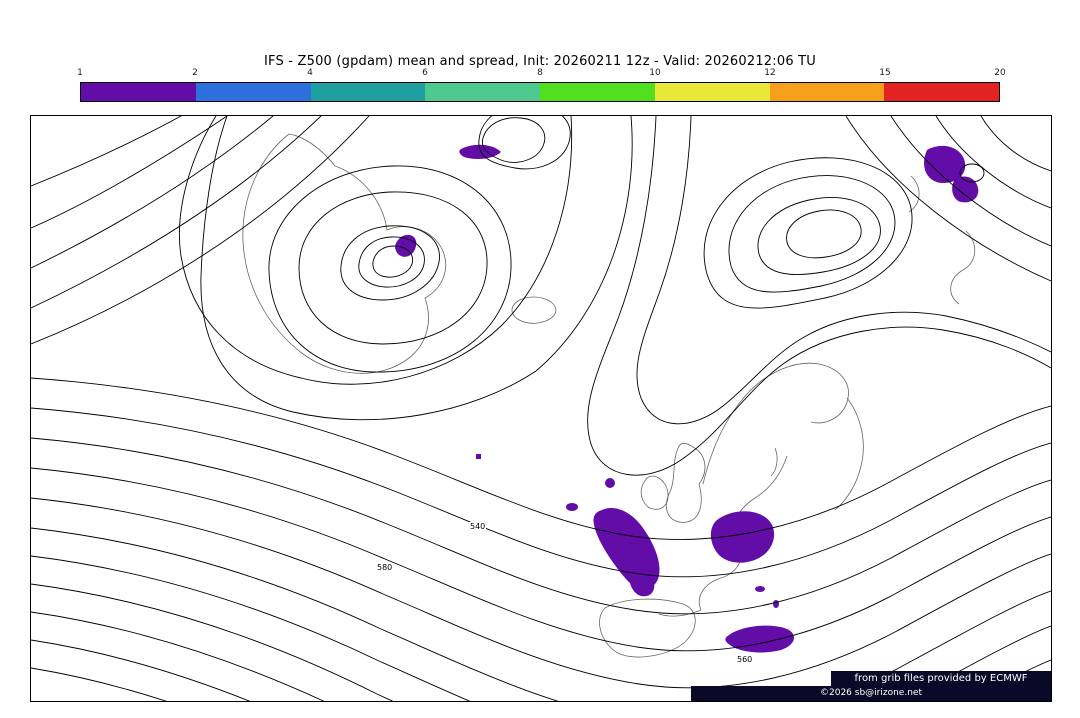 This screenshot has height=718, width=1080. I want to click on colorbar-tick: 4, so click(310, 73).